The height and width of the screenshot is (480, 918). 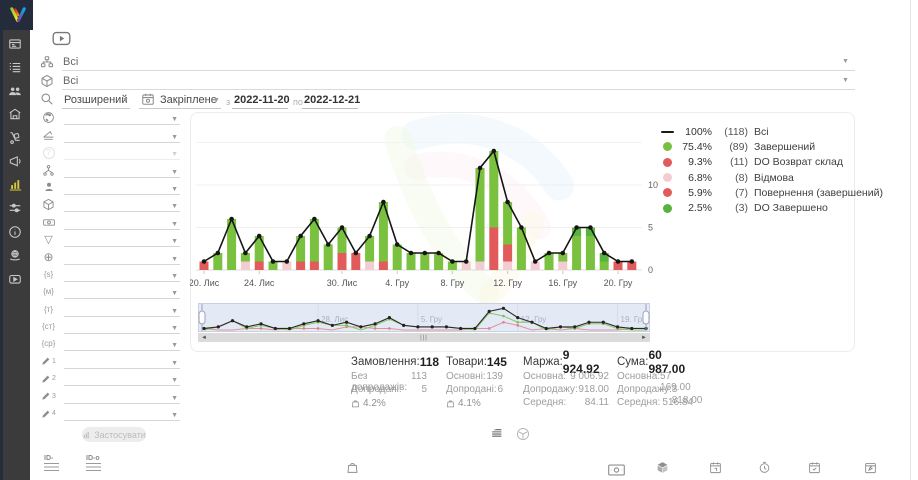 I want to click on legend-item-returned: 5.9% (7) Повернення (завершений), so click(x=770, y=192).